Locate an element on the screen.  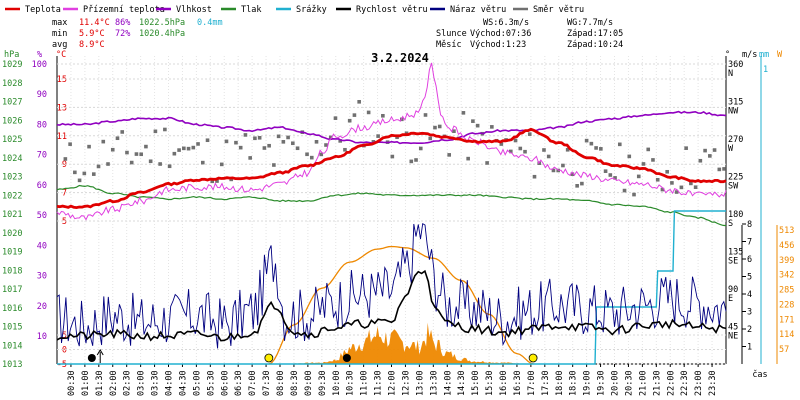
x-tick-label: 02:00 is located at coordinates (114, 383).